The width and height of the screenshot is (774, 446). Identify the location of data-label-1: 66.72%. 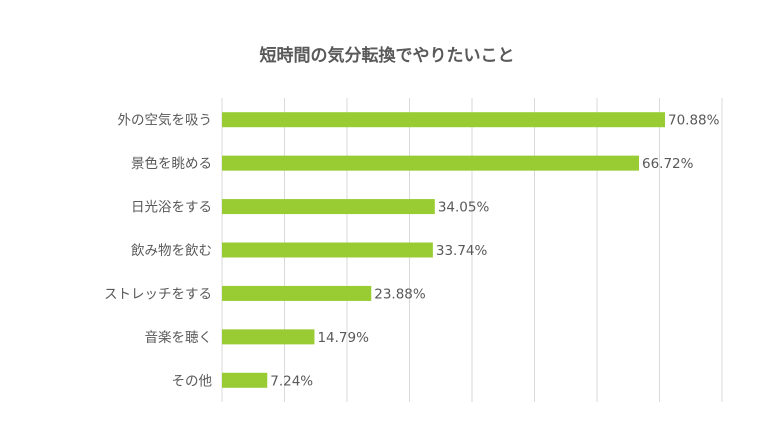
(668, 164).